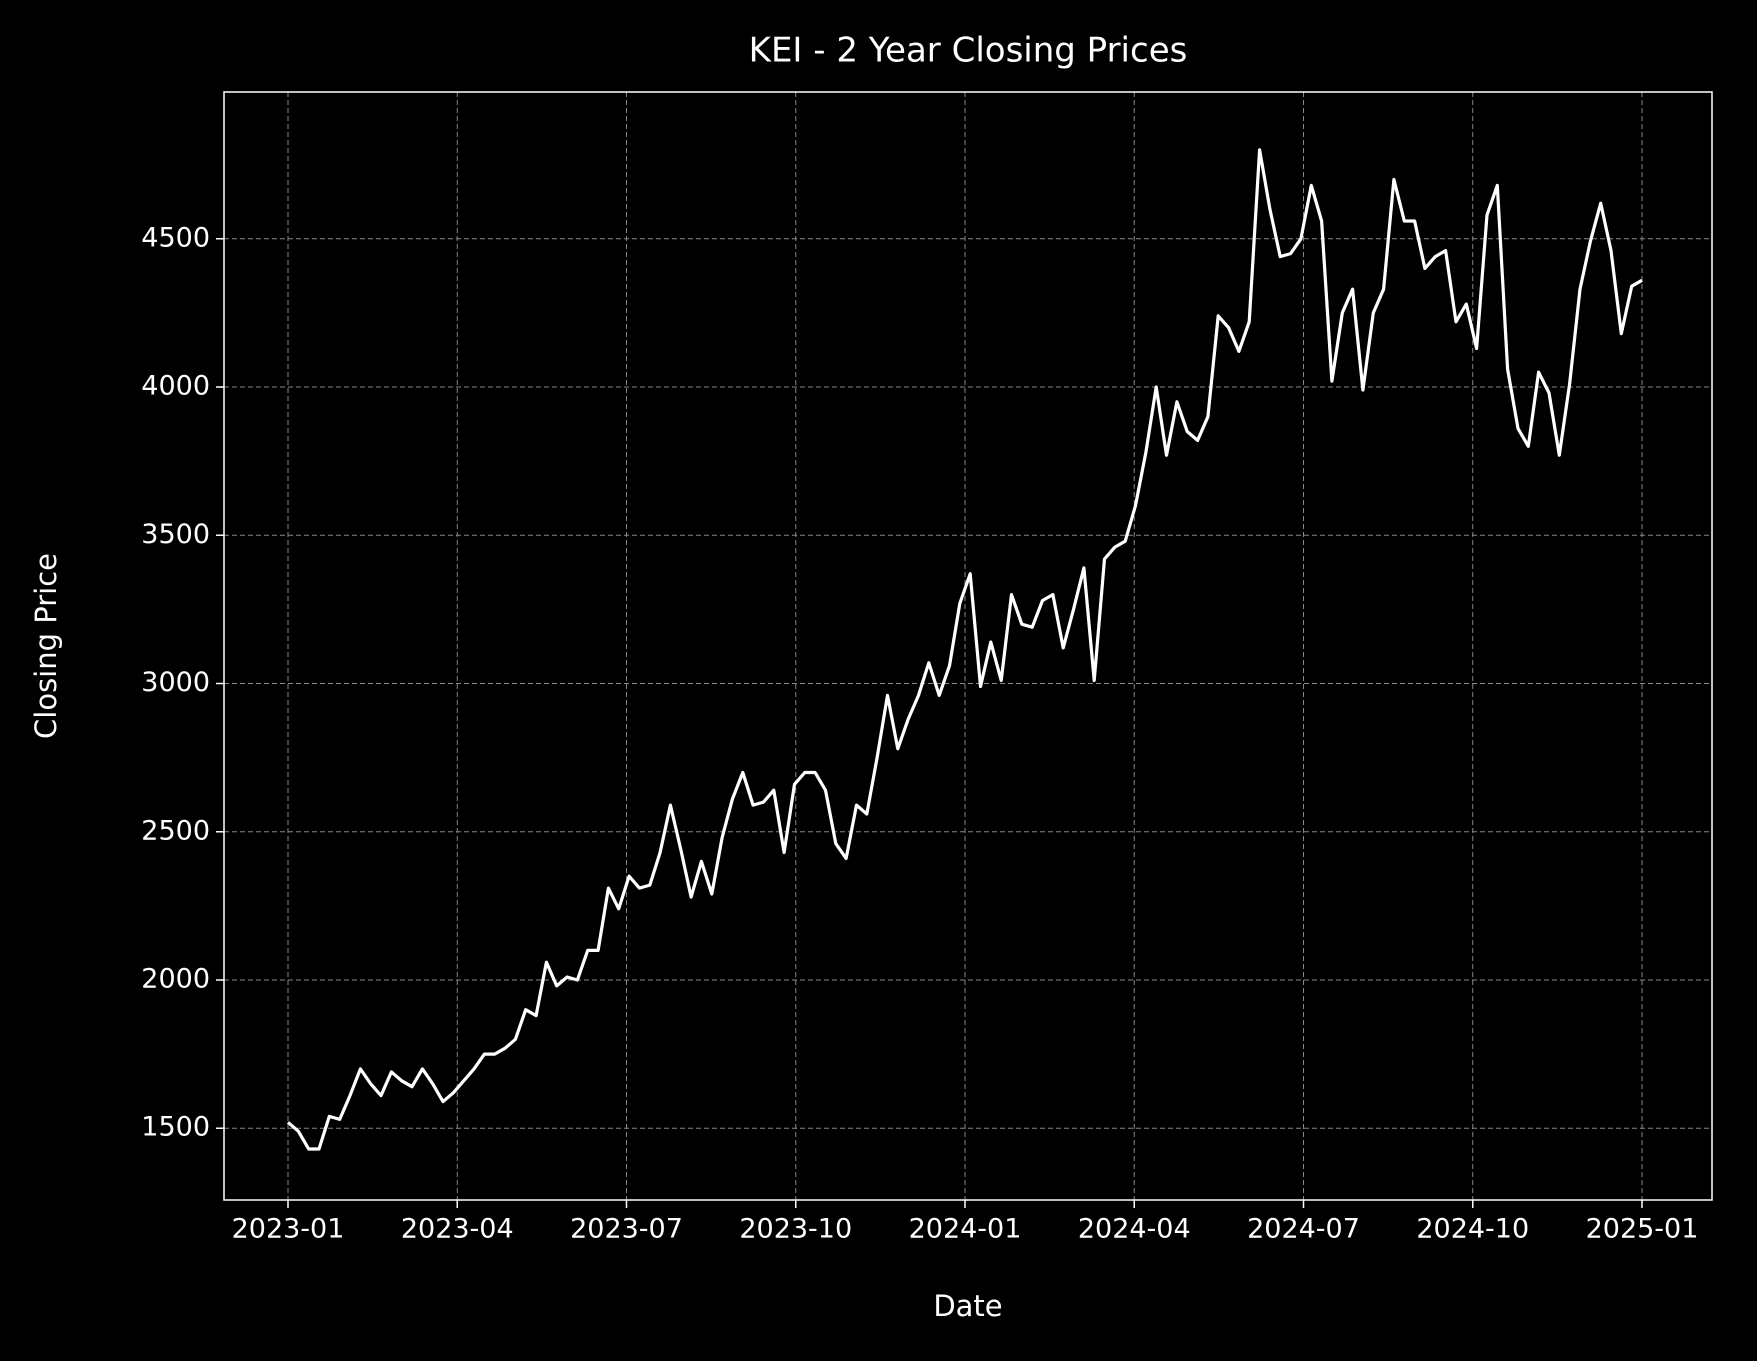 The height and width of the screenshot is (1361, 1757). I want to click on y-tick-label: 1500, so click(175, 1127).